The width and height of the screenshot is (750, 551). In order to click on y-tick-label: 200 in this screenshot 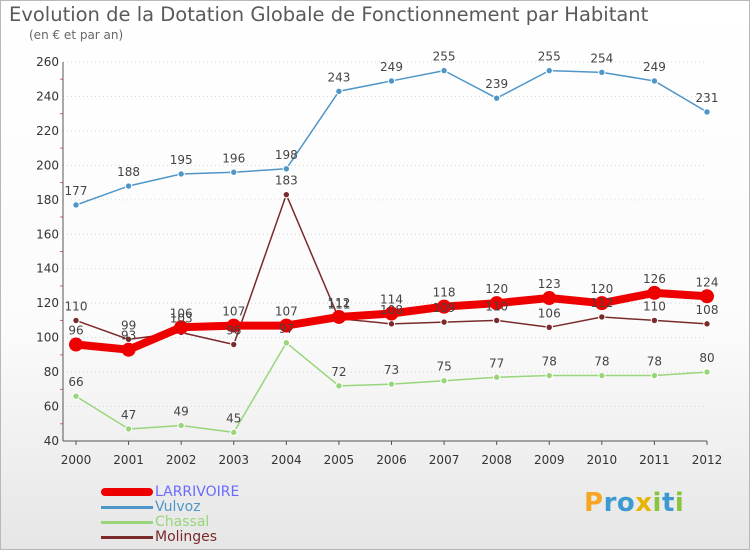, I will do `click(47, 165)`.